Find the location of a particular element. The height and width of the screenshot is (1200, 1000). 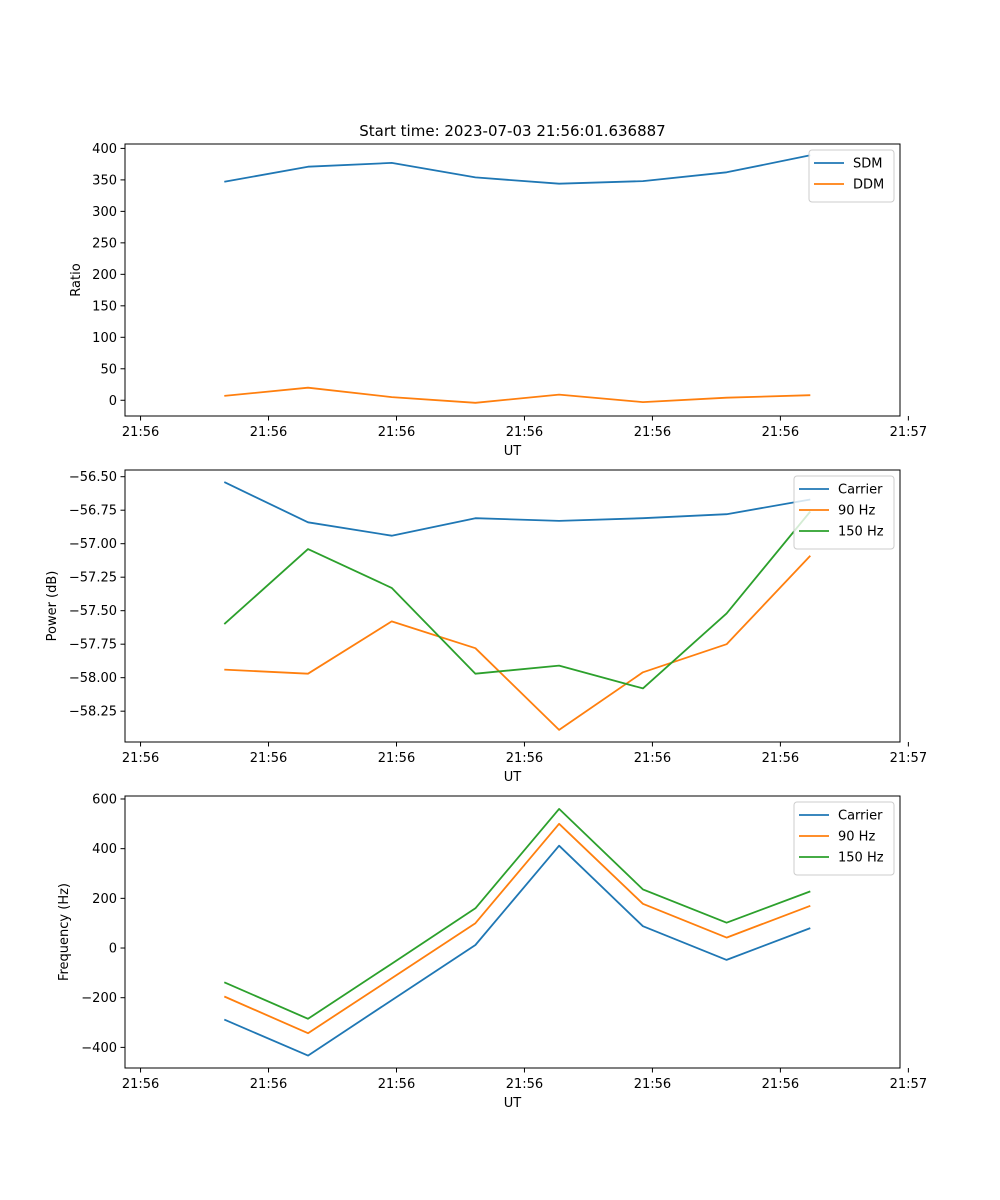

y-tick-label: −58.25 is located at coordinates (93, 712).